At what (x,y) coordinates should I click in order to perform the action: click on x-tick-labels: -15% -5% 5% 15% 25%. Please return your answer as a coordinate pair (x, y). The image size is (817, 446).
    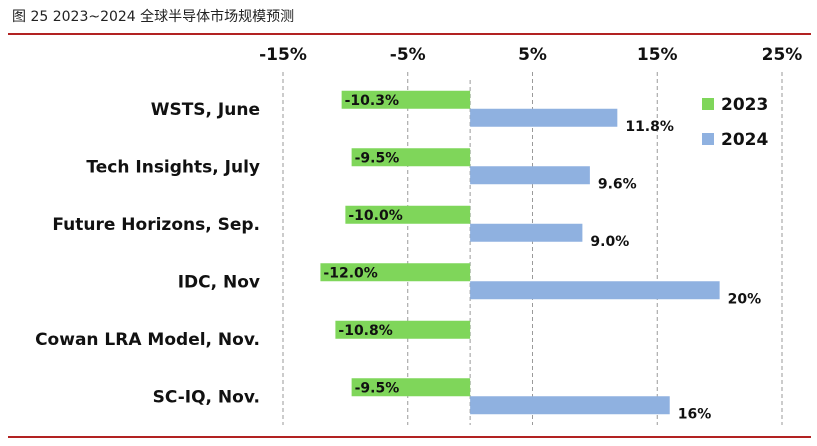
    Looking at the image, I should click on (530, 55).